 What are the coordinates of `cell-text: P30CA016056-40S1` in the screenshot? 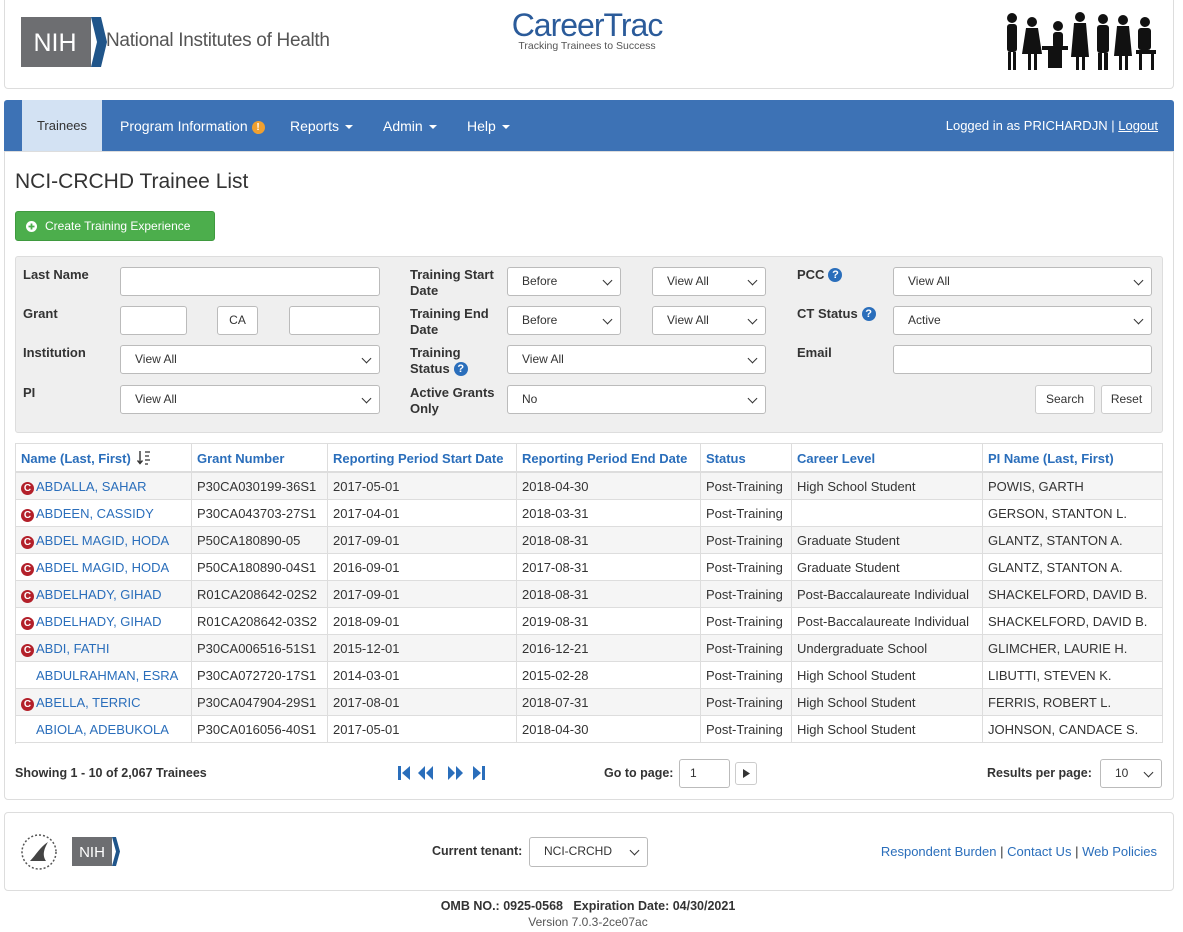 It's located at (257, 729).